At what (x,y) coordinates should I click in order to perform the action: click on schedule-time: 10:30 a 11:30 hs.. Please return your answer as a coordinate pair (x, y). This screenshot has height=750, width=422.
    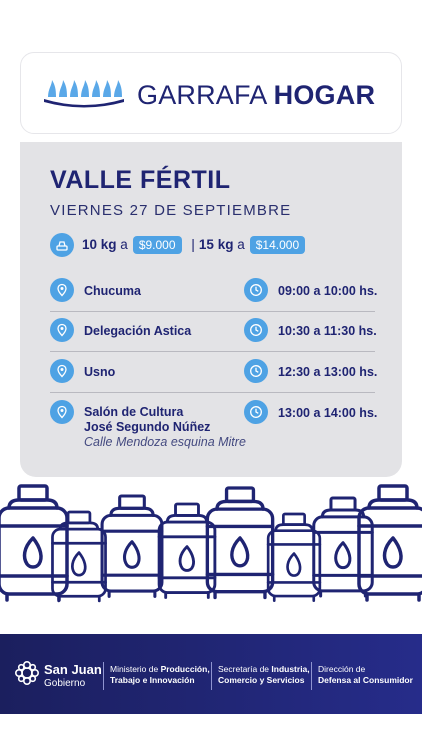
    Looking at the image, I should click on (327, 331).